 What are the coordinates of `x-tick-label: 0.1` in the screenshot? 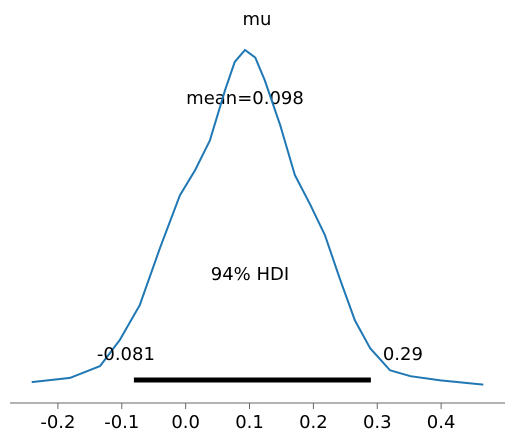 It's located at (249, 422).